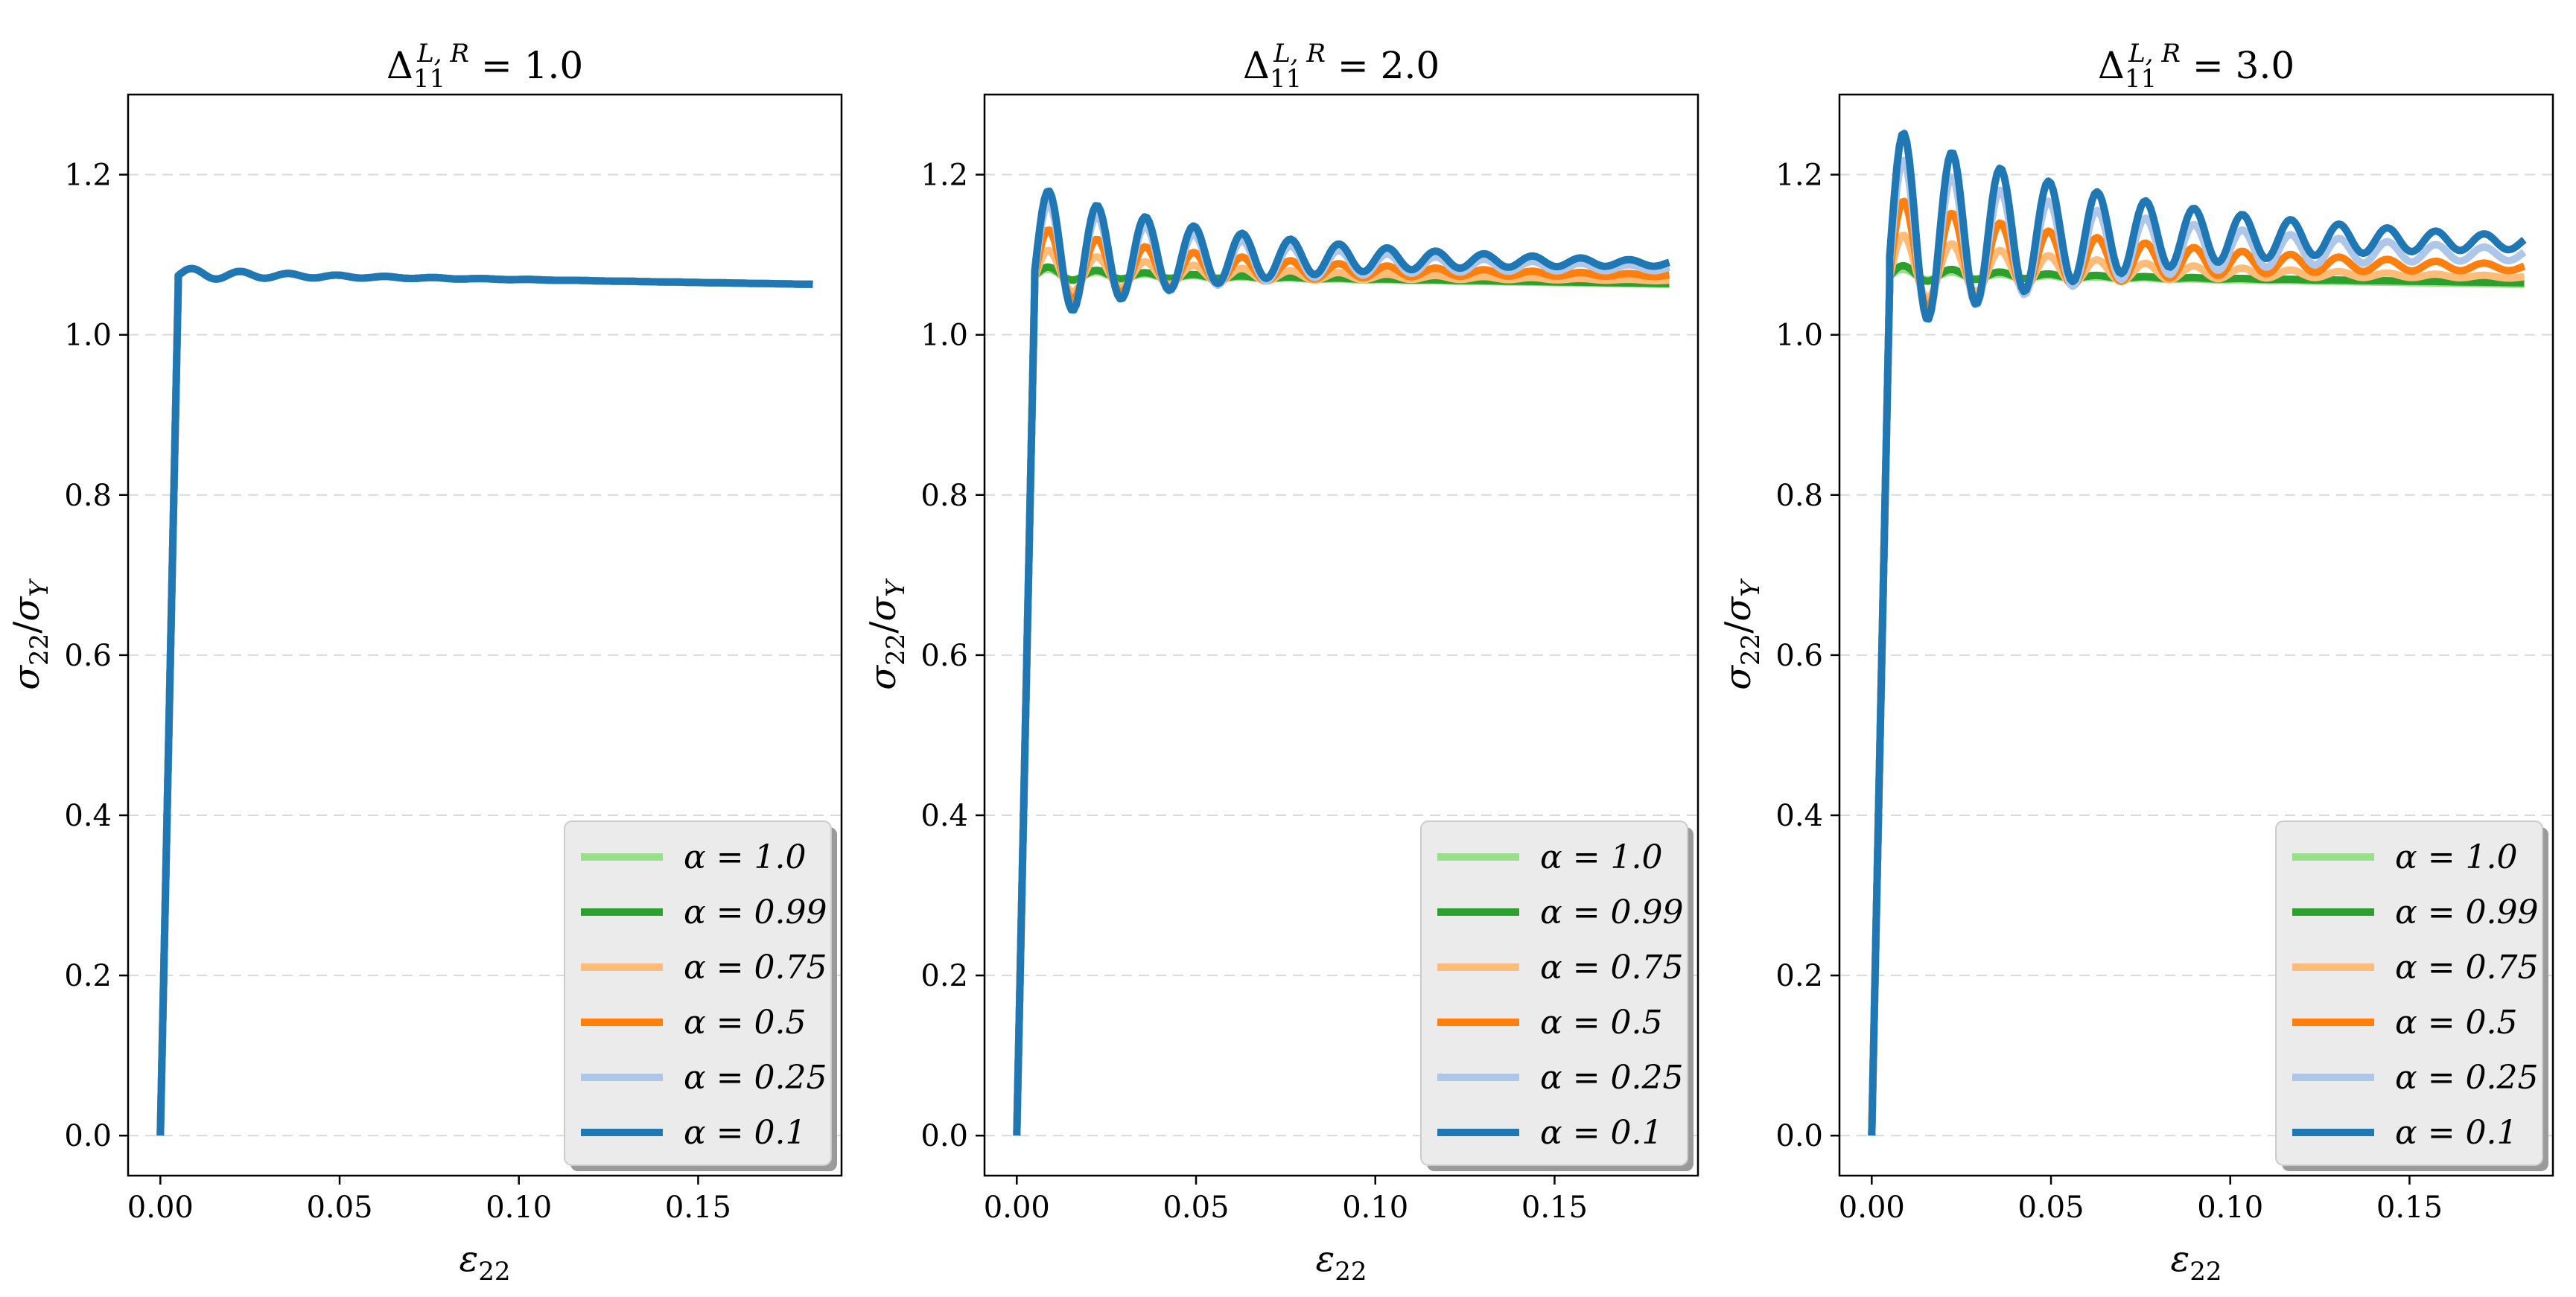  What do you see at coordinates (485, 66) in the screenshot?
I see `panel-title: Δ11L, R = 1.0` at bounding box center [485, 66].